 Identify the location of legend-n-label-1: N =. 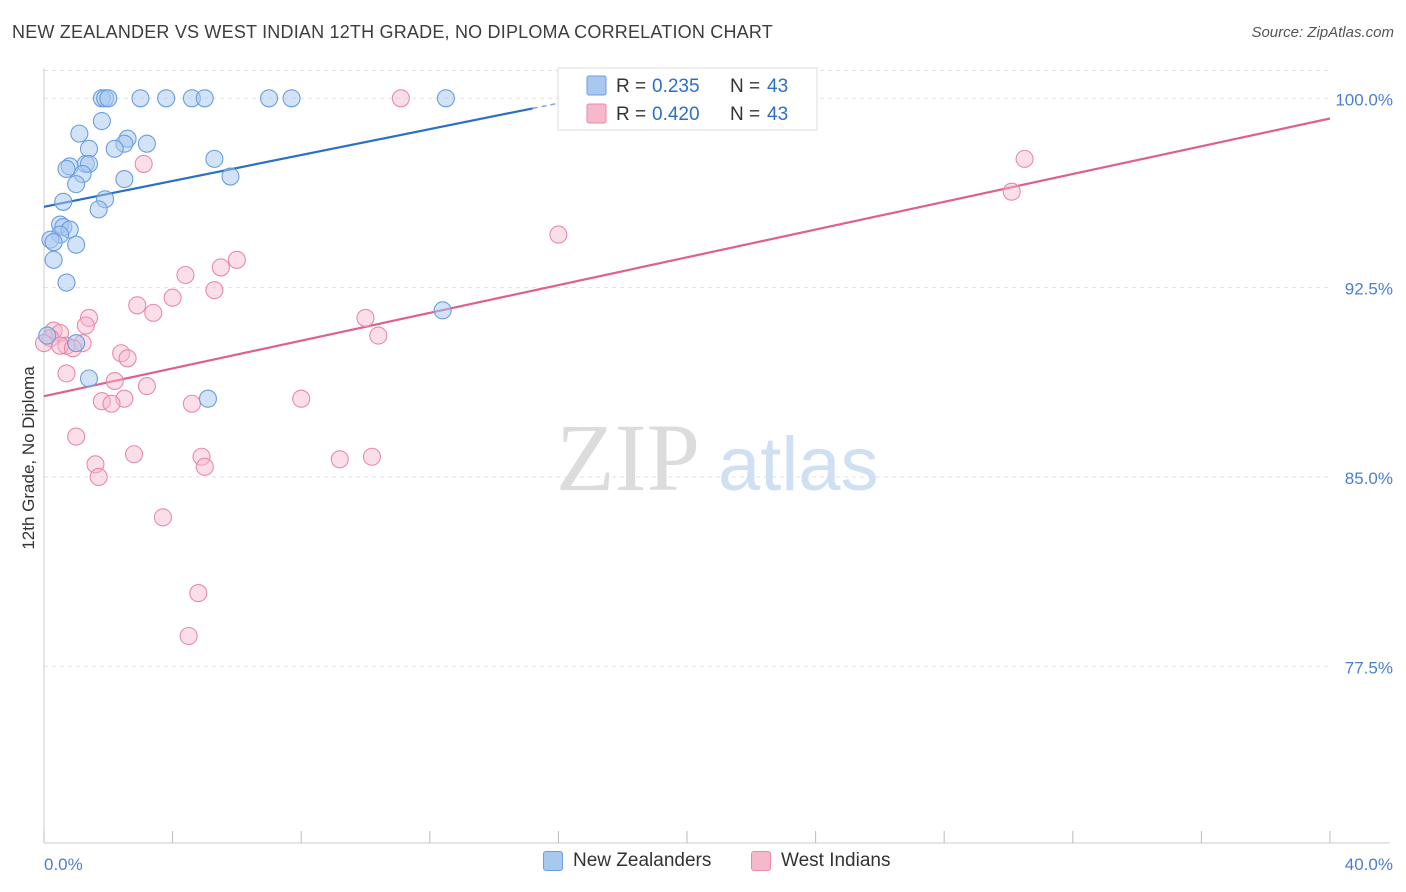
(745, 86).